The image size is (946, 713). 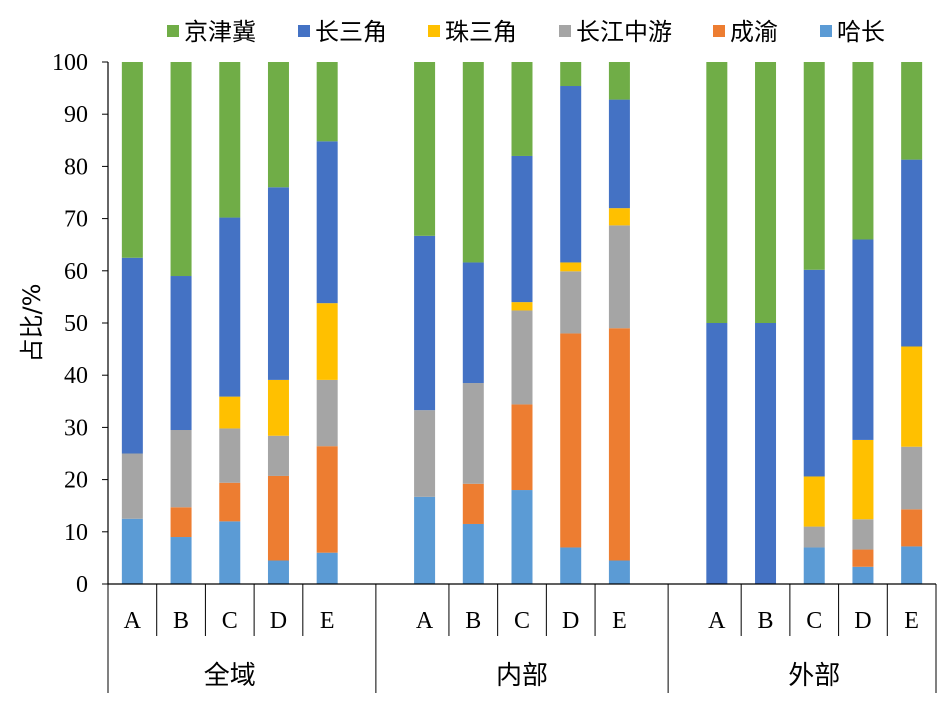 What do you see at coordinates (82, 585) in the screenshot?
I see `y-tick-label: 0` at bounding box center [82, 585].